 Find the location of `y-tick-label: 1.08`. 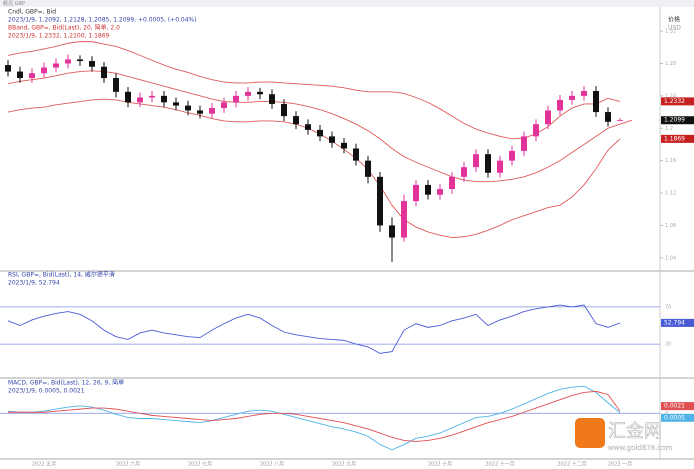

y-tick-label: 1.08 is located at coordinates (670, 226).